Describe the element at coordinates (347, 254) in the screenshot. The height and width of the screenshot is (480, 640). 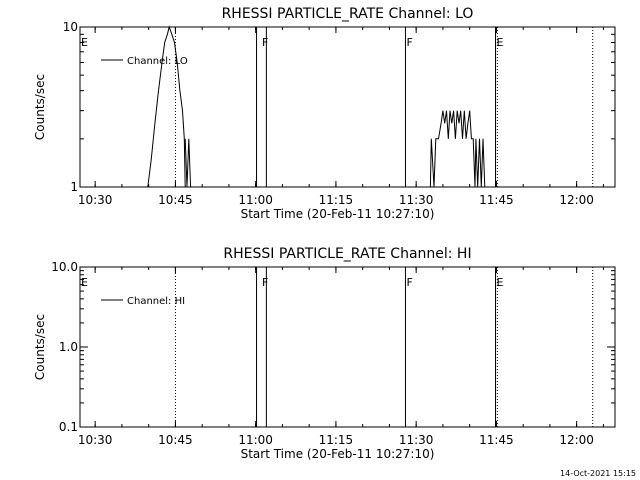
I see `chart-hi-title: RHESSI PARTICLE_RATE Channel: HI` at that location.